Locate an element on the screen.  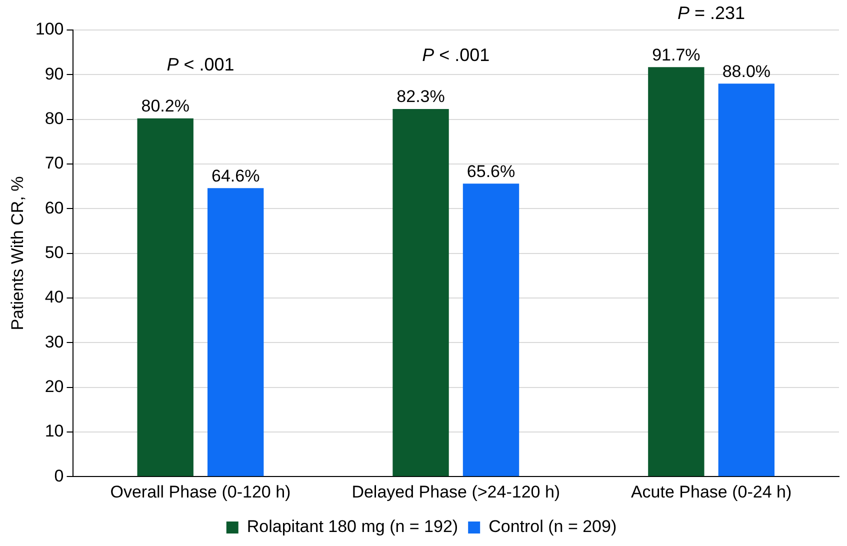
data-label: 64.6% is located at coordinates (235, 176).